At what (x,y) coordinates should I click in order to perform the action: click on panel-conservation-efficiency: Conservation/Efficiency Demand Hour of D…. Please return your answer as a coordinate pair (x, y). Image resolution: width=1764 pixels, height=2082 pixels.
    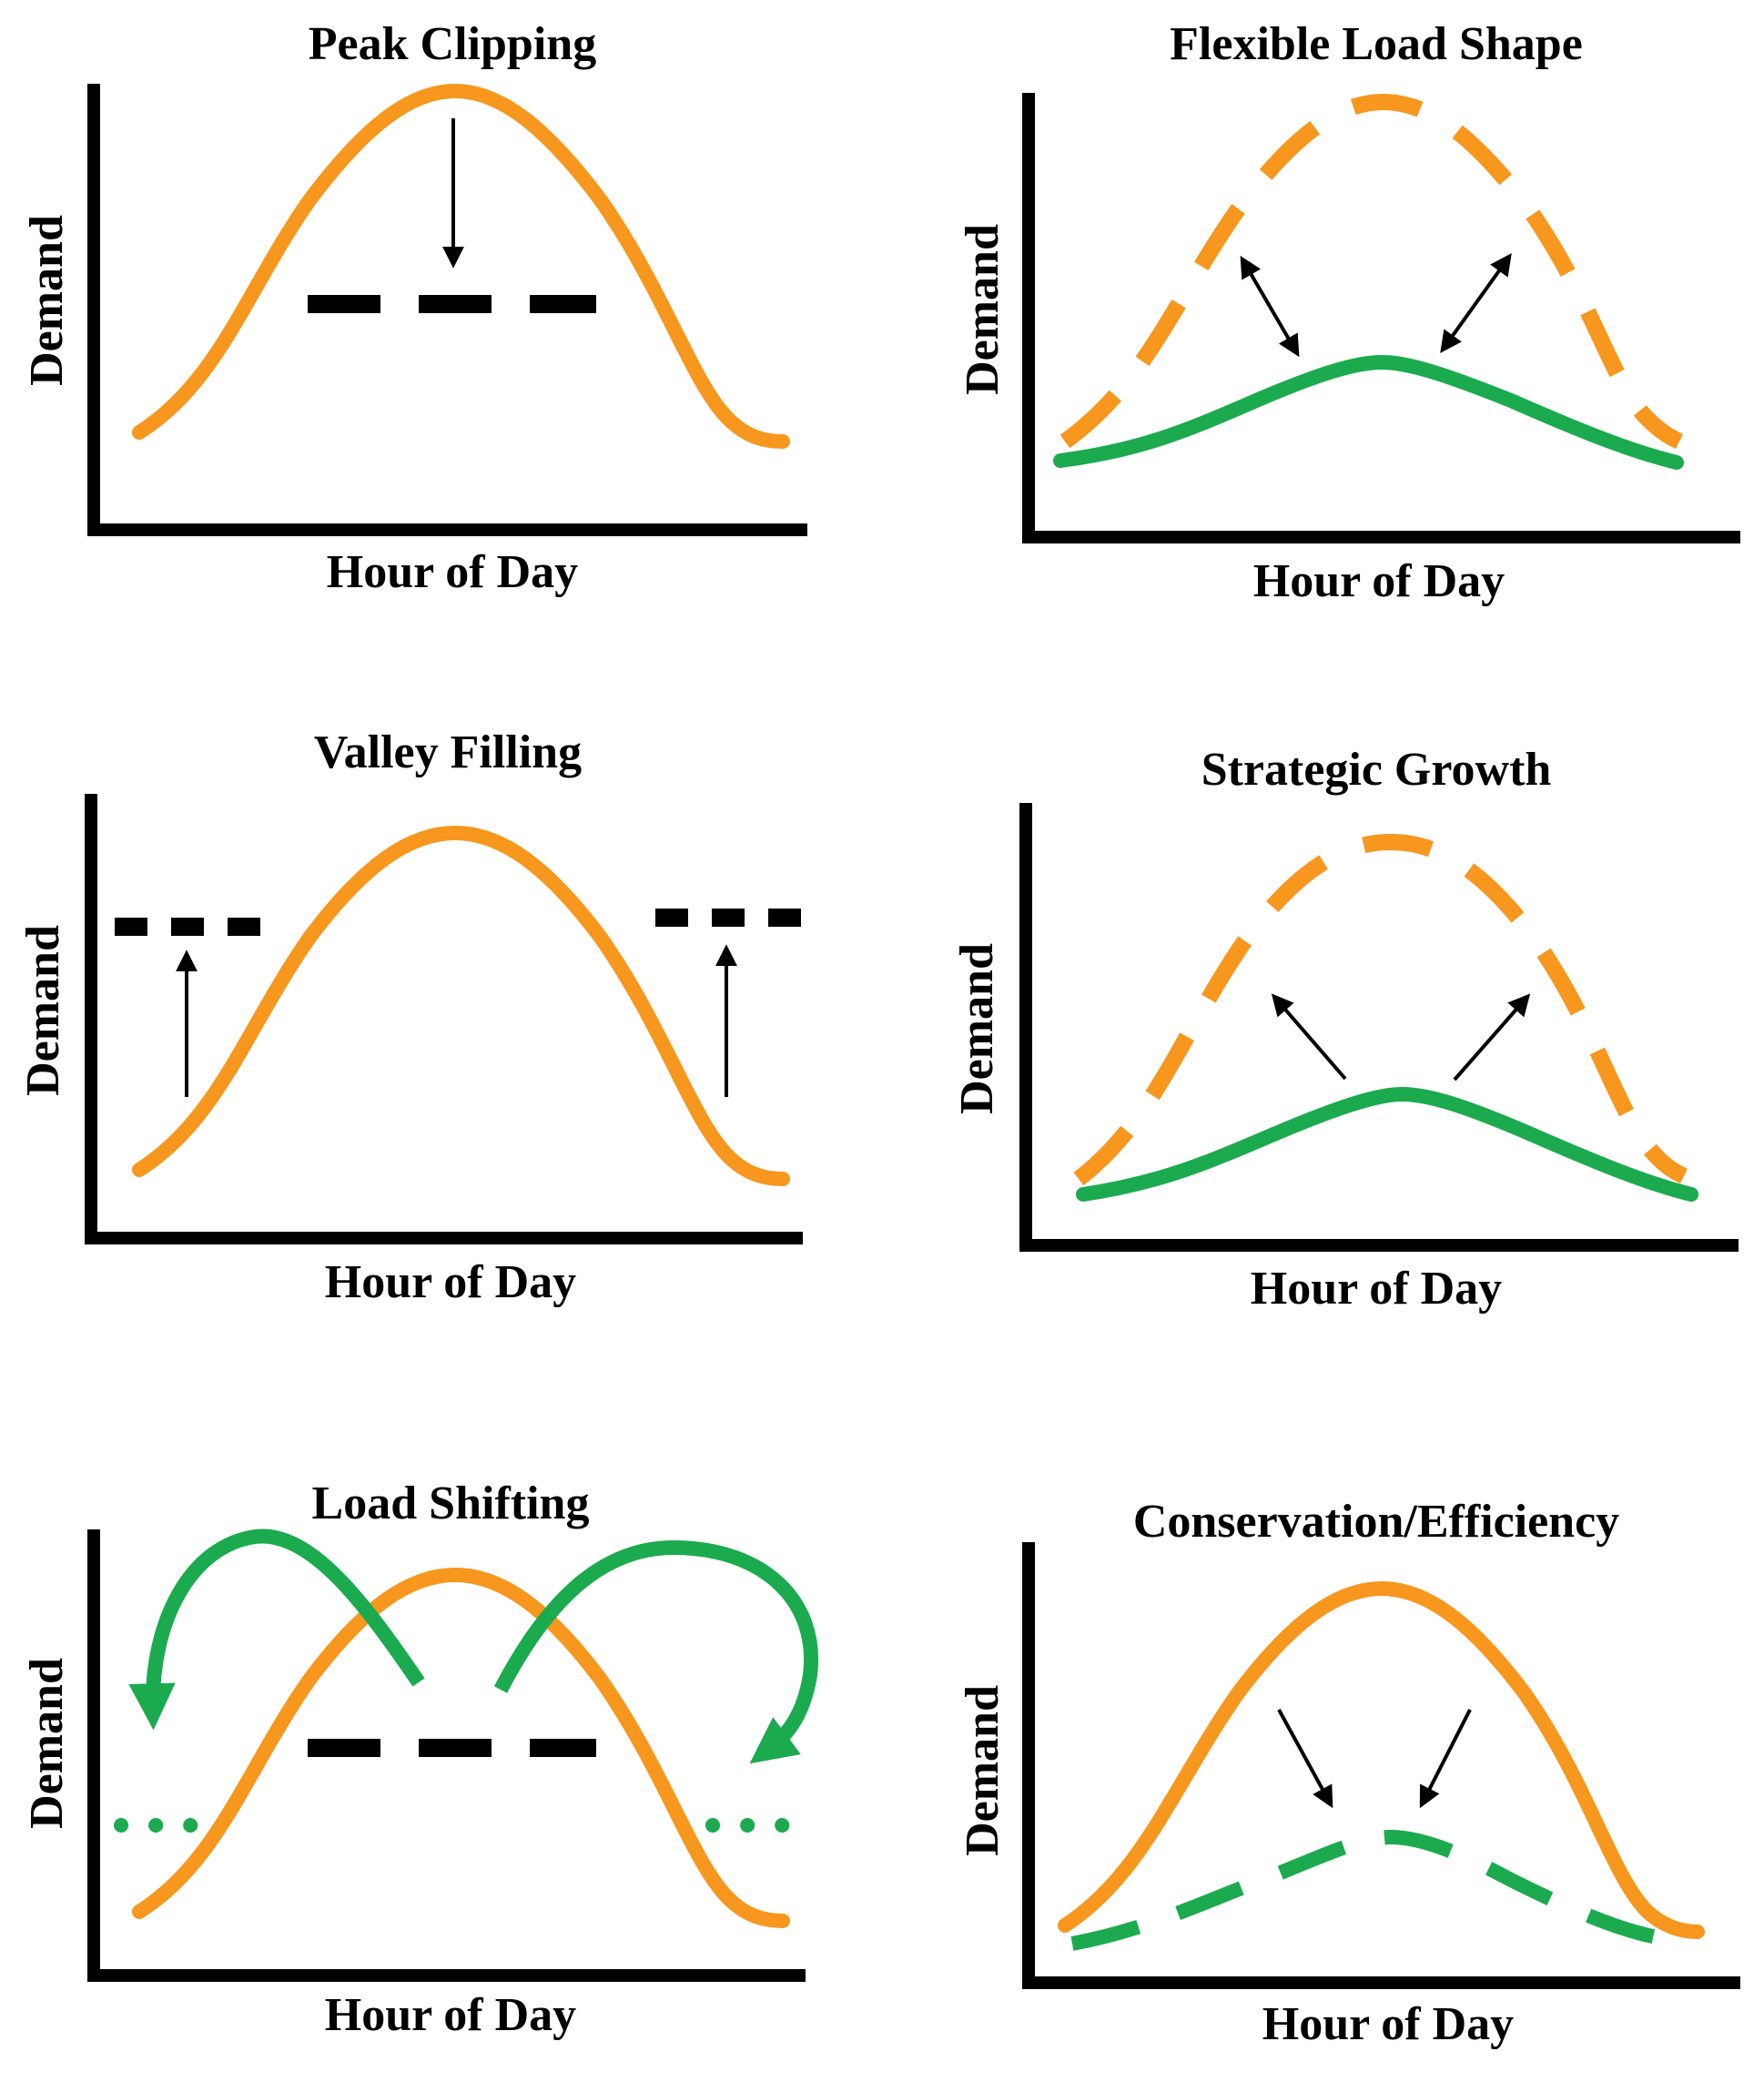
    Looking at the image, I should click on (1348, 1773).